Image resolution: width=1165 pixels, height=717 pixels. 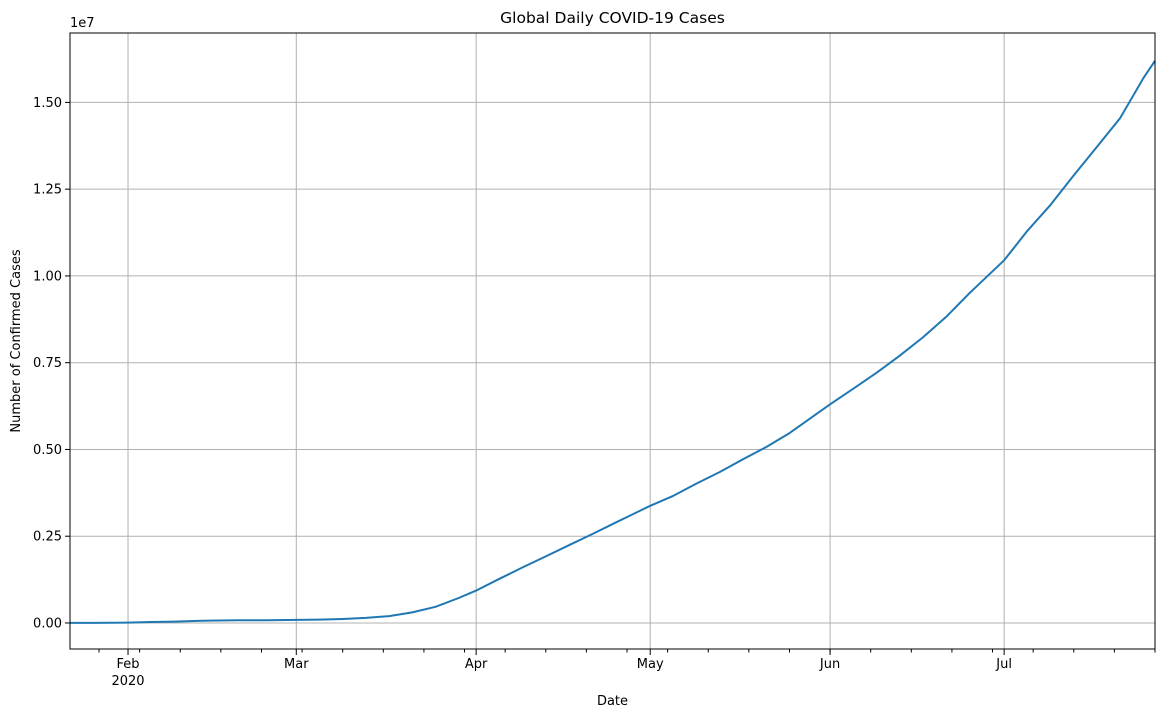 What do you see at coordinates (82, 23) in the screenshot?
I see `y-axis-offset-label: 1e7` at bounding box center [82, 23].